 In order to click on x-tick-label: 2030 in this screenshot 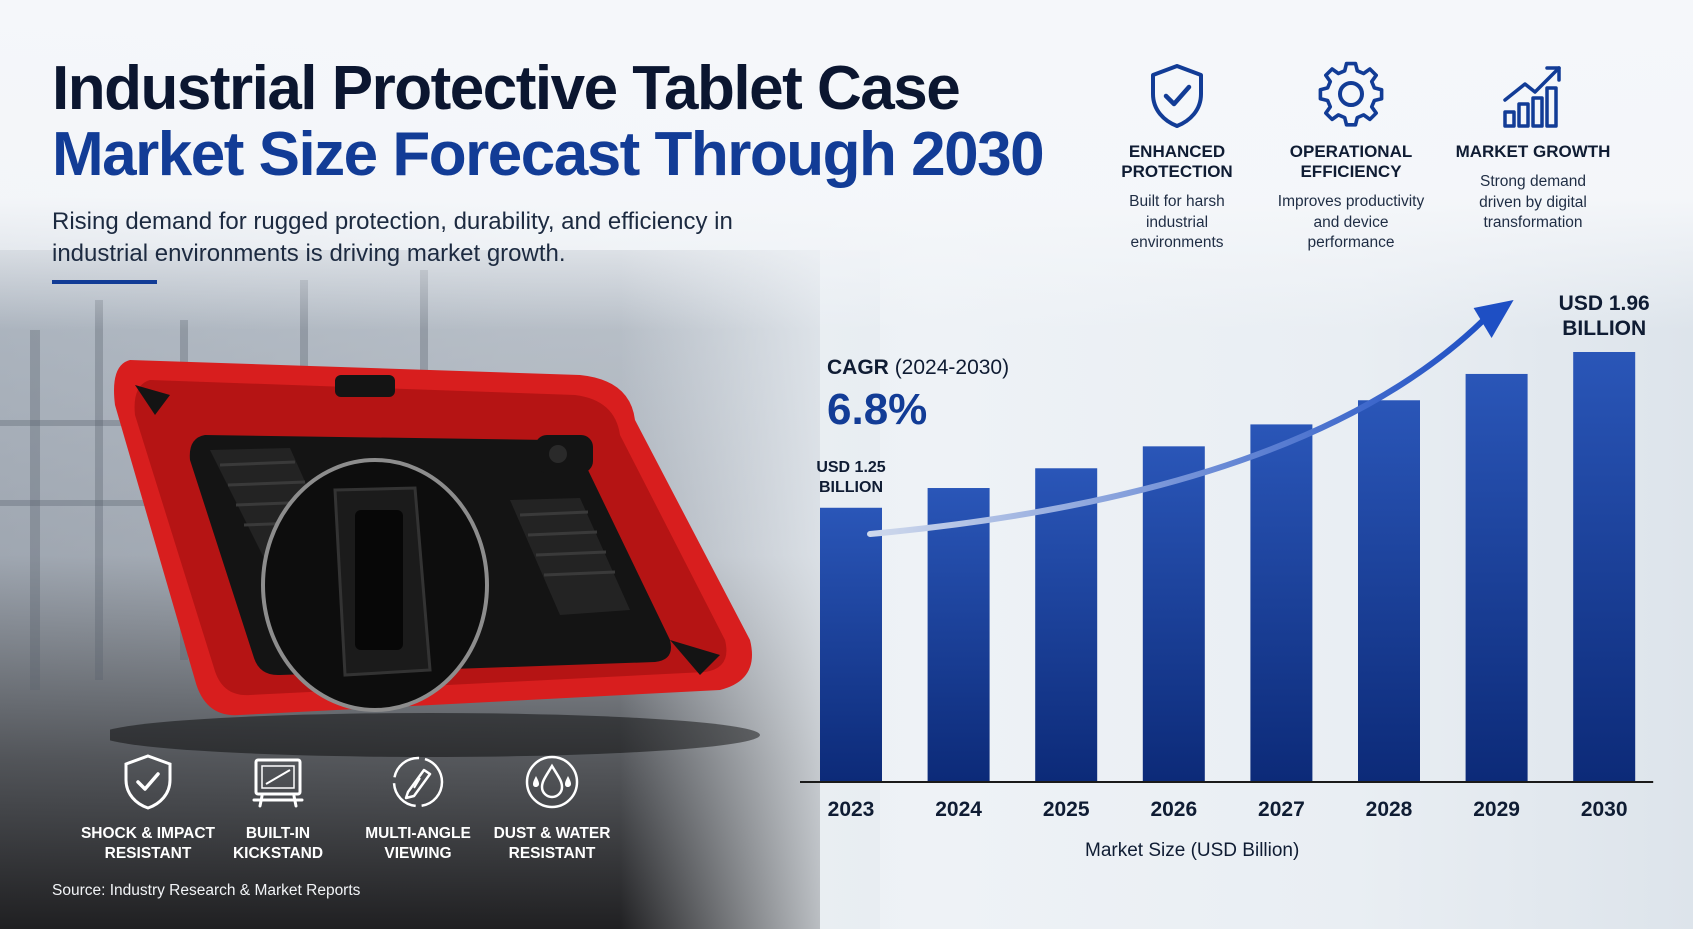, I will do `click(1604, 809)`.